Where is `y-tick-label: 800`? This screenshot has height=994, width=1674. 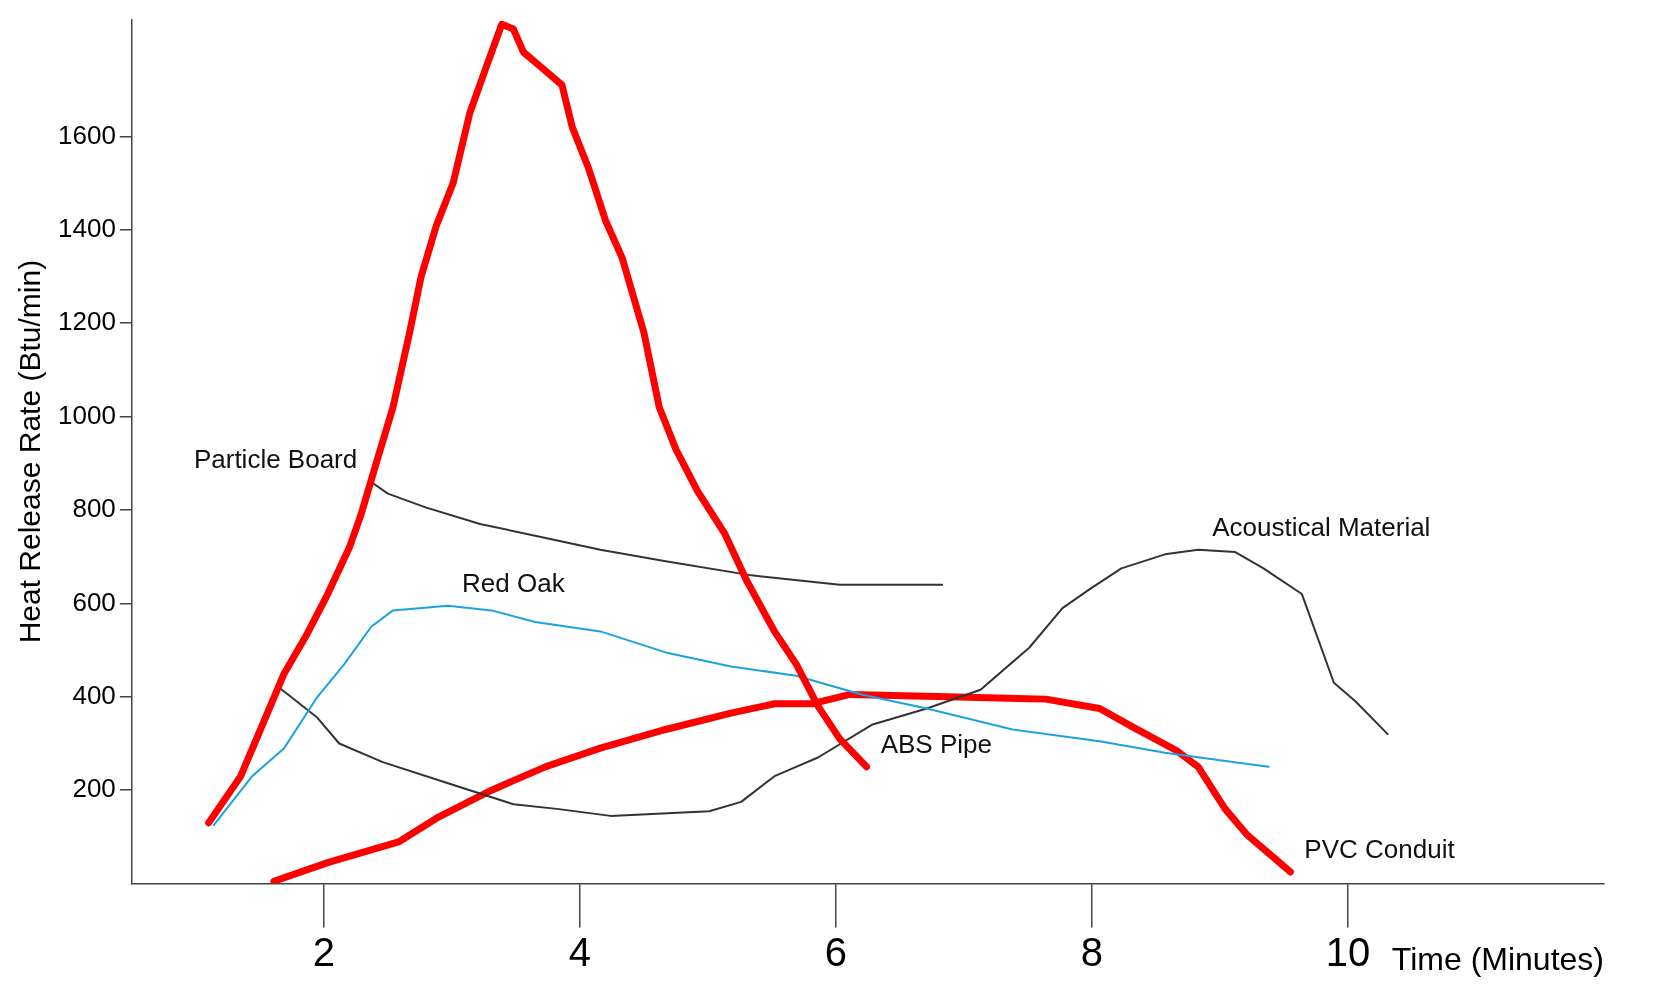 y-tick-label: 800 is located at coordinates (94, 508).